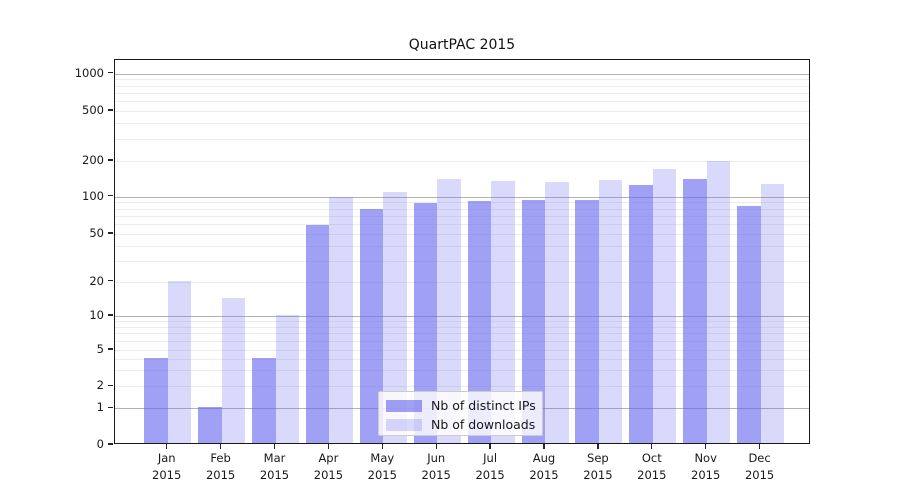 The image size is (900, 500). I want to click on x-tick-label-jun: Jun 2015, so click(436, 466).